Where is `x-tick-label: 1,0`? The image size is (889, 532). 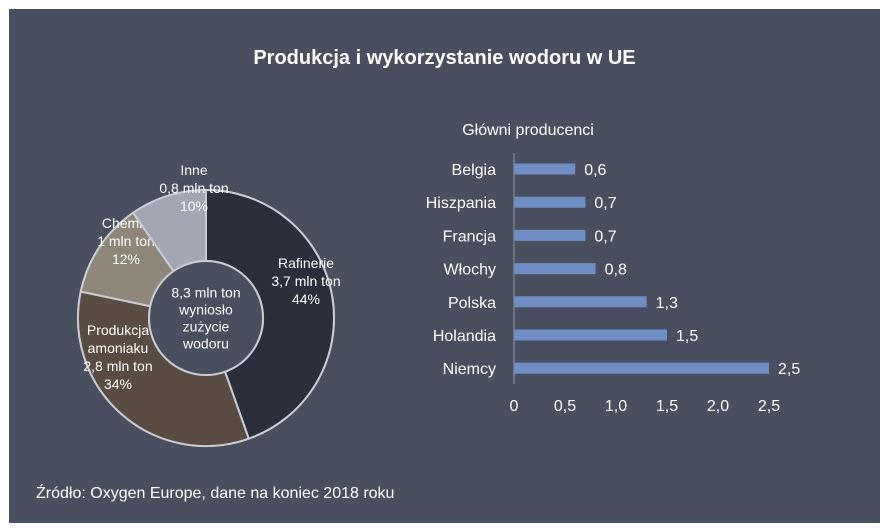 x-tick-label: 1,0 is located at coordinates (616, 406).